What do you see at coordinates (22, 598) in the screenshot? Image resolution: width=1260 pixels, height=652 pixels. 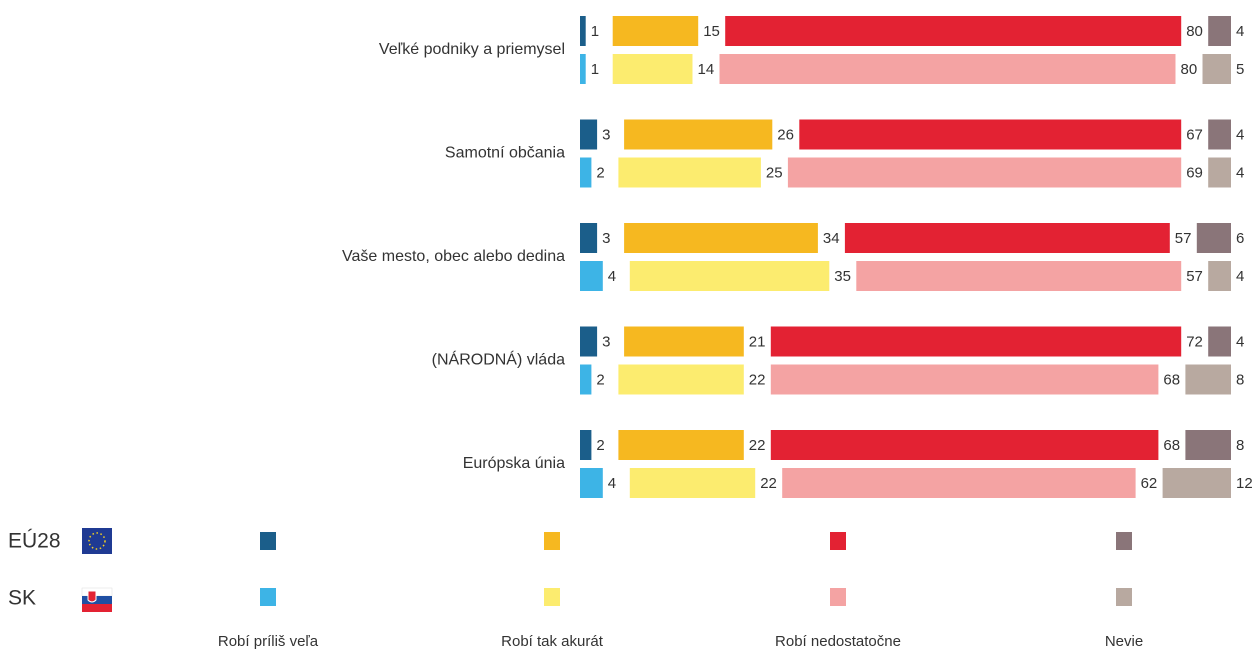 I see `group-label: SK` at bounding box center [22, 598].